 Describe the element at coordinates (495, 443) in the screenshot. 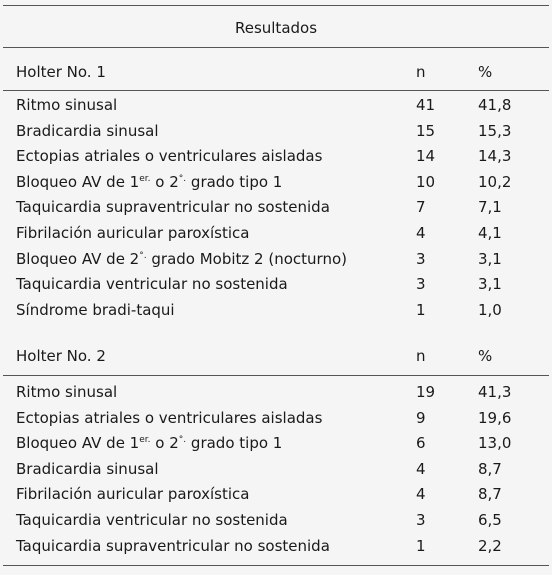

I see `percent: 13,0` at that location.